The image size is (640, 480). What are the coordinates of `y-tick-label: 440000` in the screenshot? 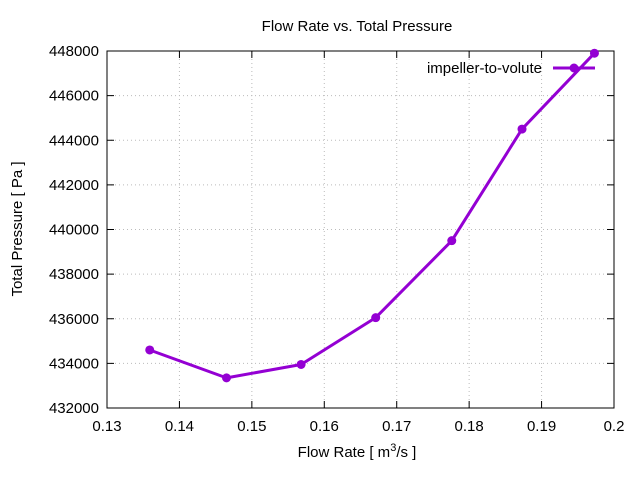 It's located at (74, 230).